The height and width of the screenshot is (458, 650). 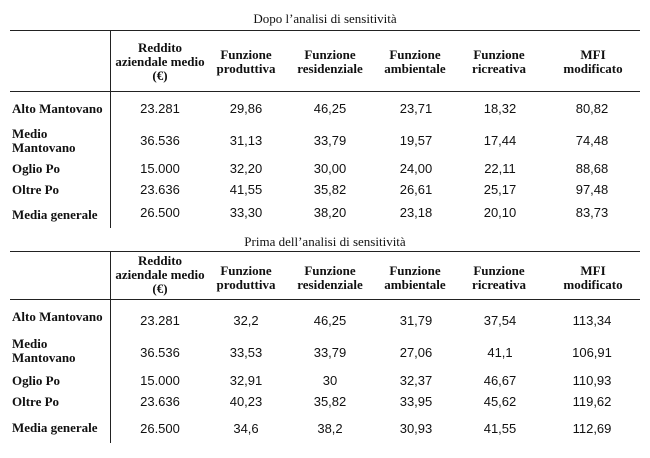 I want to click on table-cell: 32,91, so click(x=246, y=380).